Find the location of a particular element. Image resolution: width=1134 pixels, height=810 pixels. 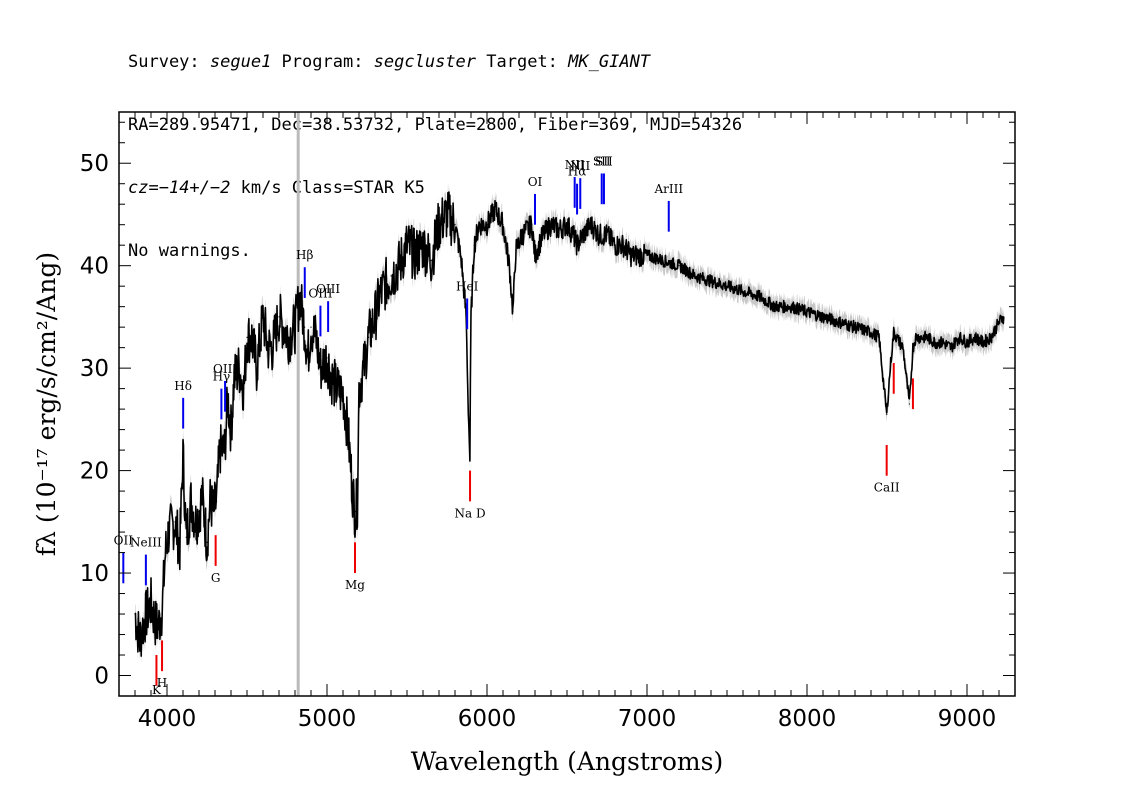

absorption-line-label: K is located at coordinates (157, 690).